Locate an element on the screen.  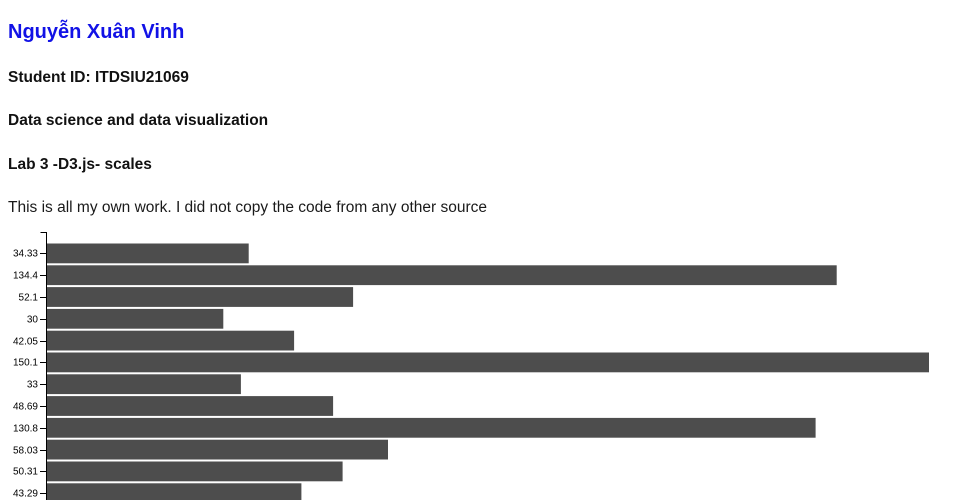
axis-tick-label: 52.1 is located at coordinates (29, 298).